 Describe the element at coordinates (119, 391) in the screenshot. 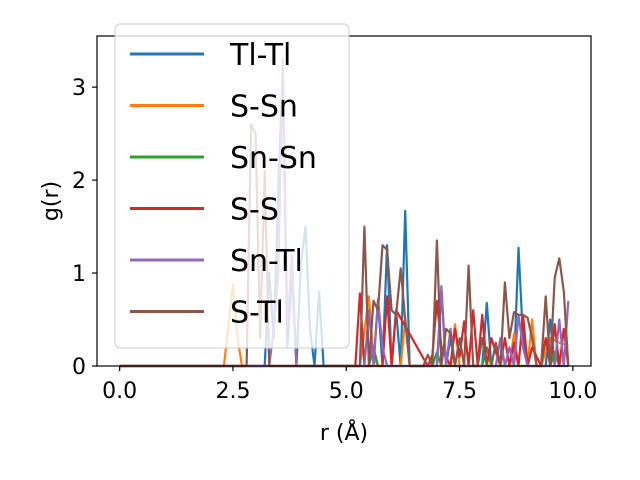

I see `x-tick-label: 0.0` at that location.